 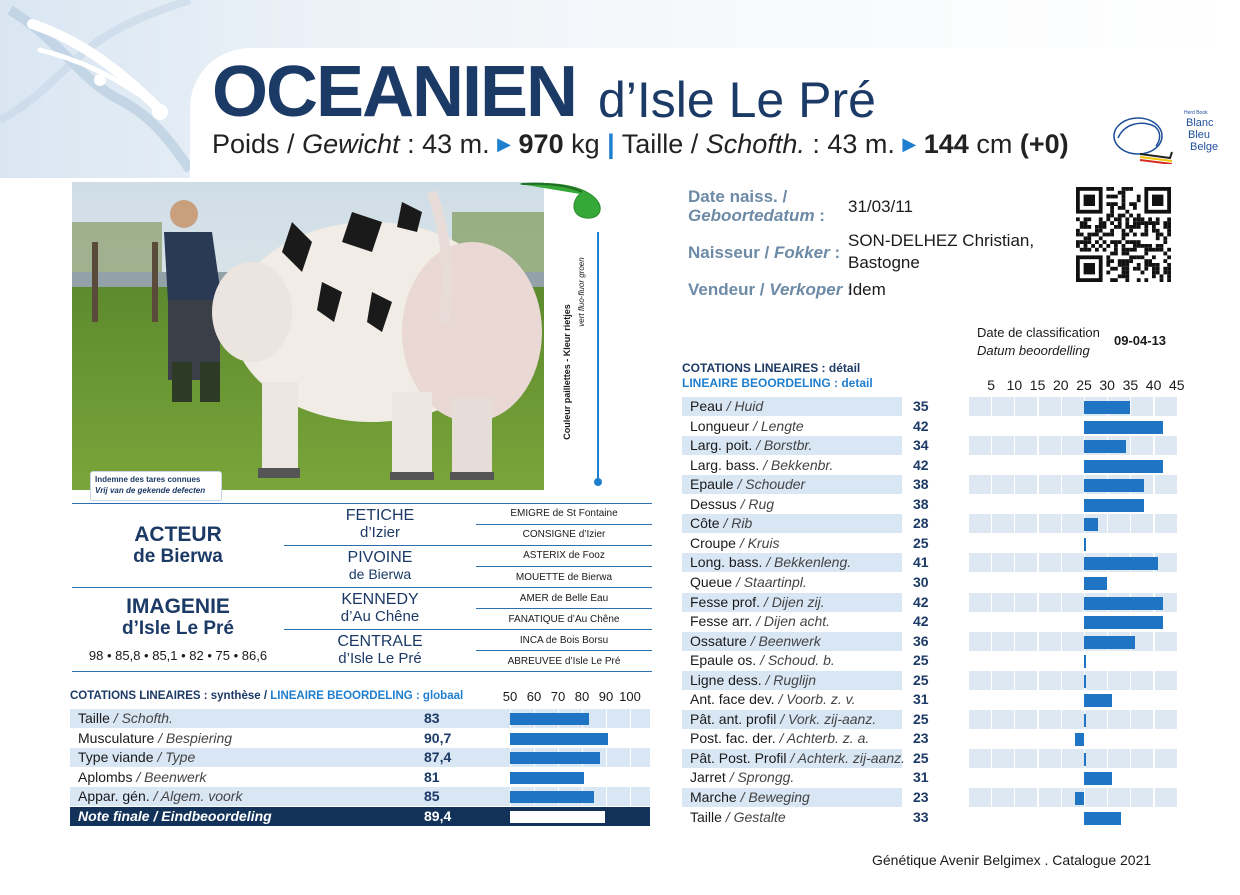 I want to click on detail-row: Taille / Gestalte 33, so click(x=932, y=817).